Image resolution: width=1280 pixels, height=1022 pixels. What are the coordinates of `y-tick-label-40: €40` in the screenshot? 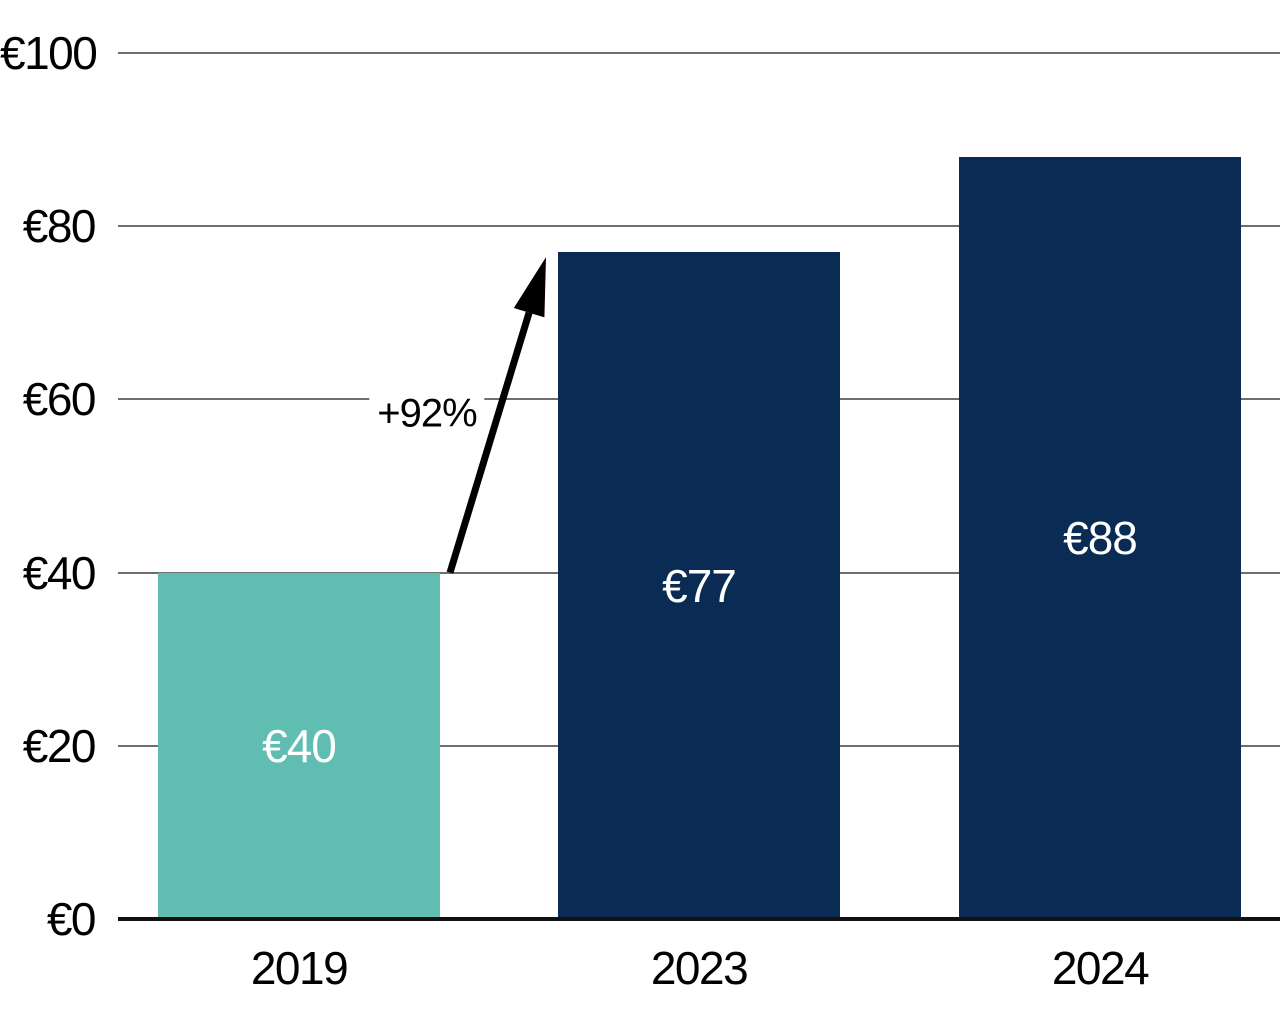 It's located at (59, 572).